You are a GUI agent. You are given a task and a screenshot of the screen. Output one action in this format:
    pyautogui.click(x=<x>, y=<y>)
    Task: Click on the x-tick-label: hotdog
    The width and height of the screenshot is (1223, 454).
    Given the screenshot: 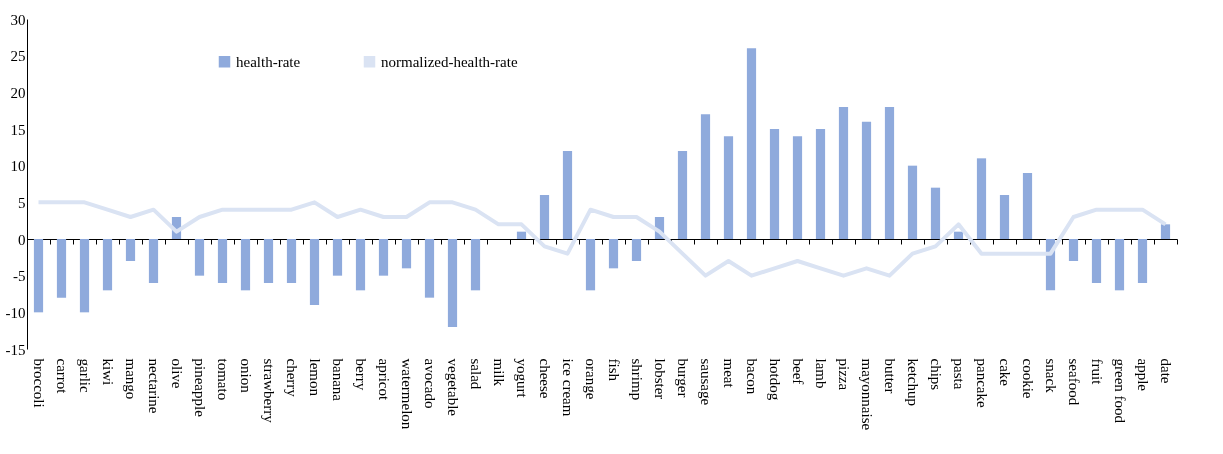 What is the action you would take?
    pyautogui.click(x=775, y=379)
    